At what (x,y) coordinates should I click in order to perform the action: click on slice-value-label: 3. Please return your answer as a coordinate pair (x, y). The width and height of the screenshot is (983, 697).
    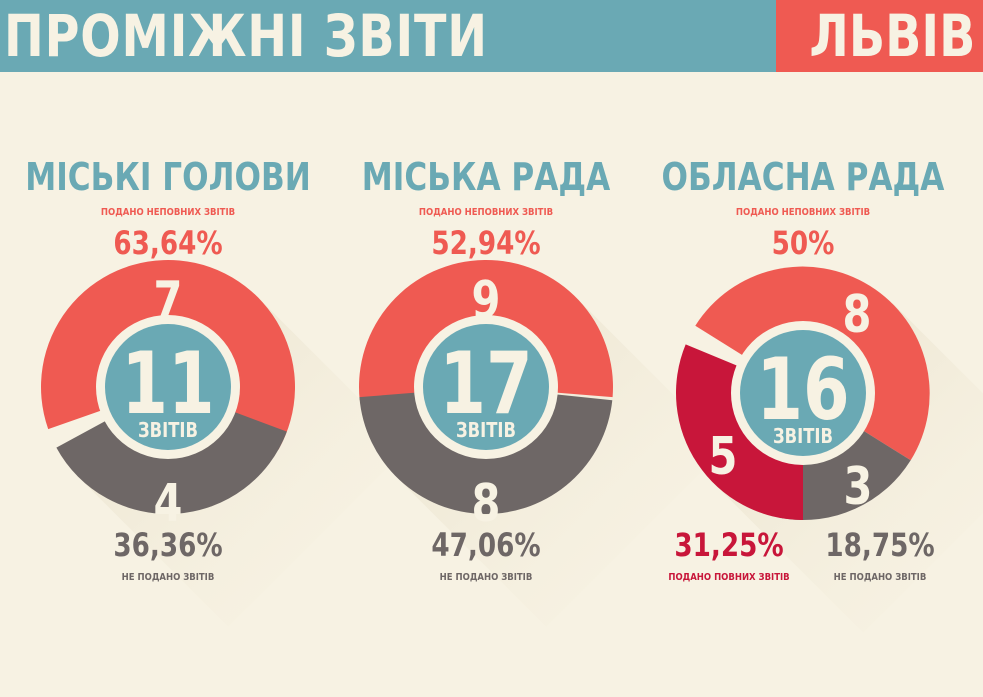
    Looking at the image, I should click on (858, 487).